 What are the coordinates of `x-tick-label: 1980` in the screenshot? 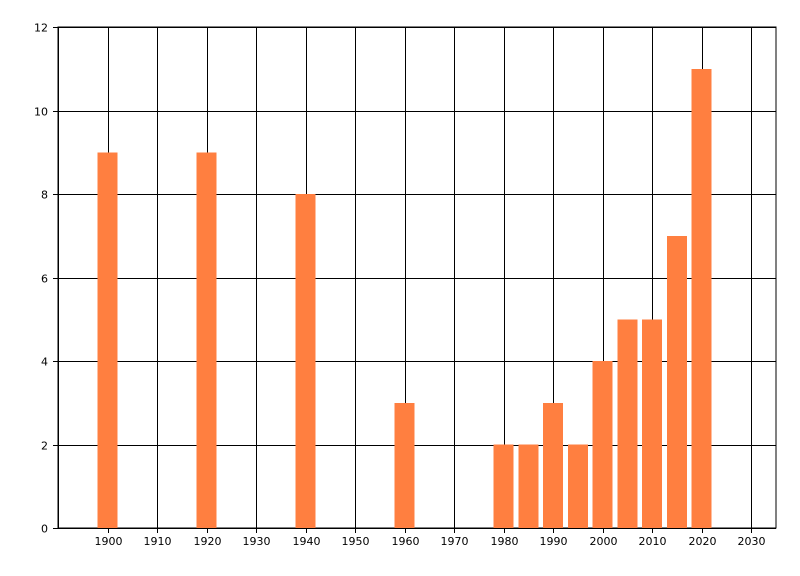 It's located at (505, 541).